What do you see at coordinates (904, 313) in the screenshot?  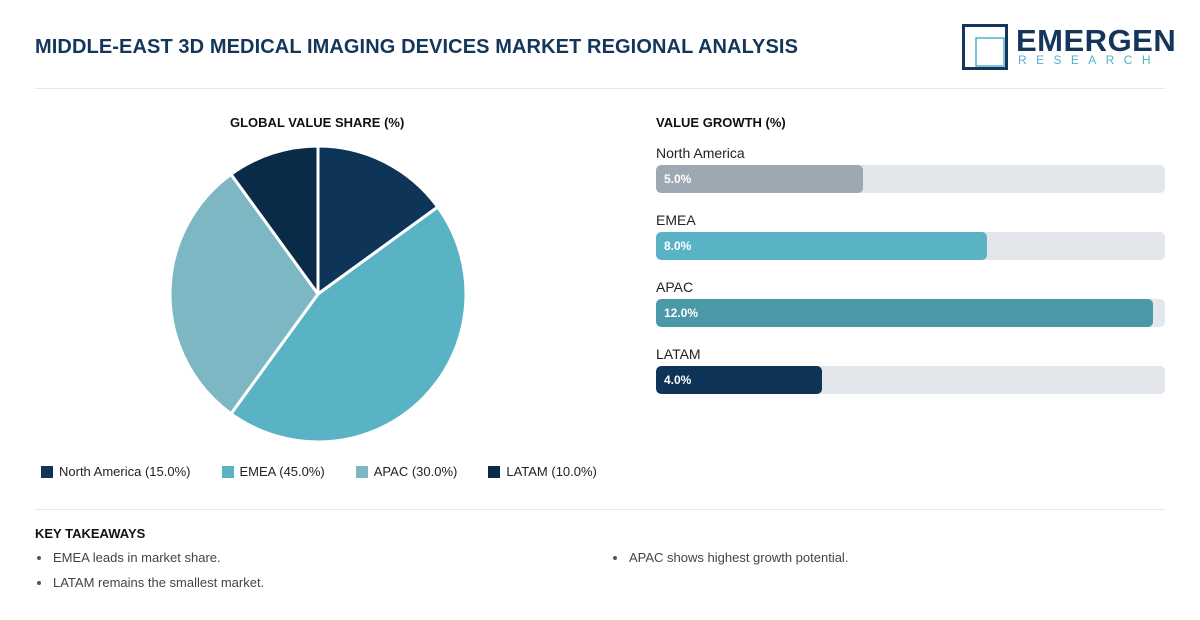 I see `bar-apac` at bounding box center [904, 313].